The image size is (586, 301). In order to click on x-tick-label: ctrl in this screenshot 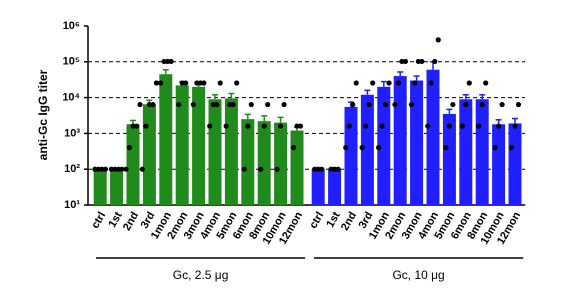, I will do `click(316, 220)`.